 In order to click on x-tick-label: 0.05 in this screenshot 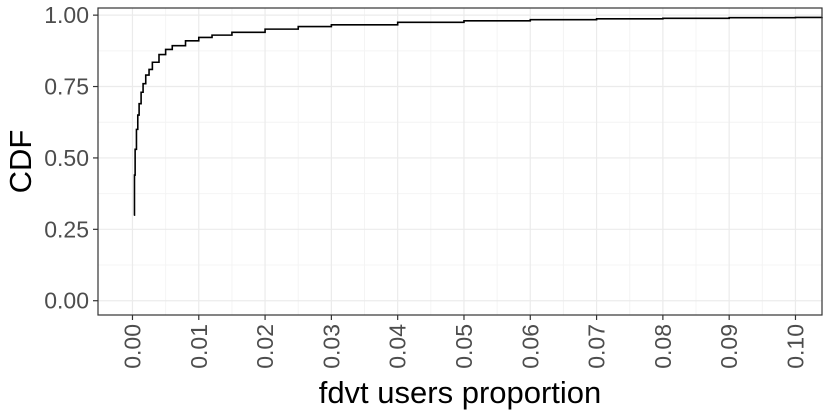, I will do `click(464, 346)`.